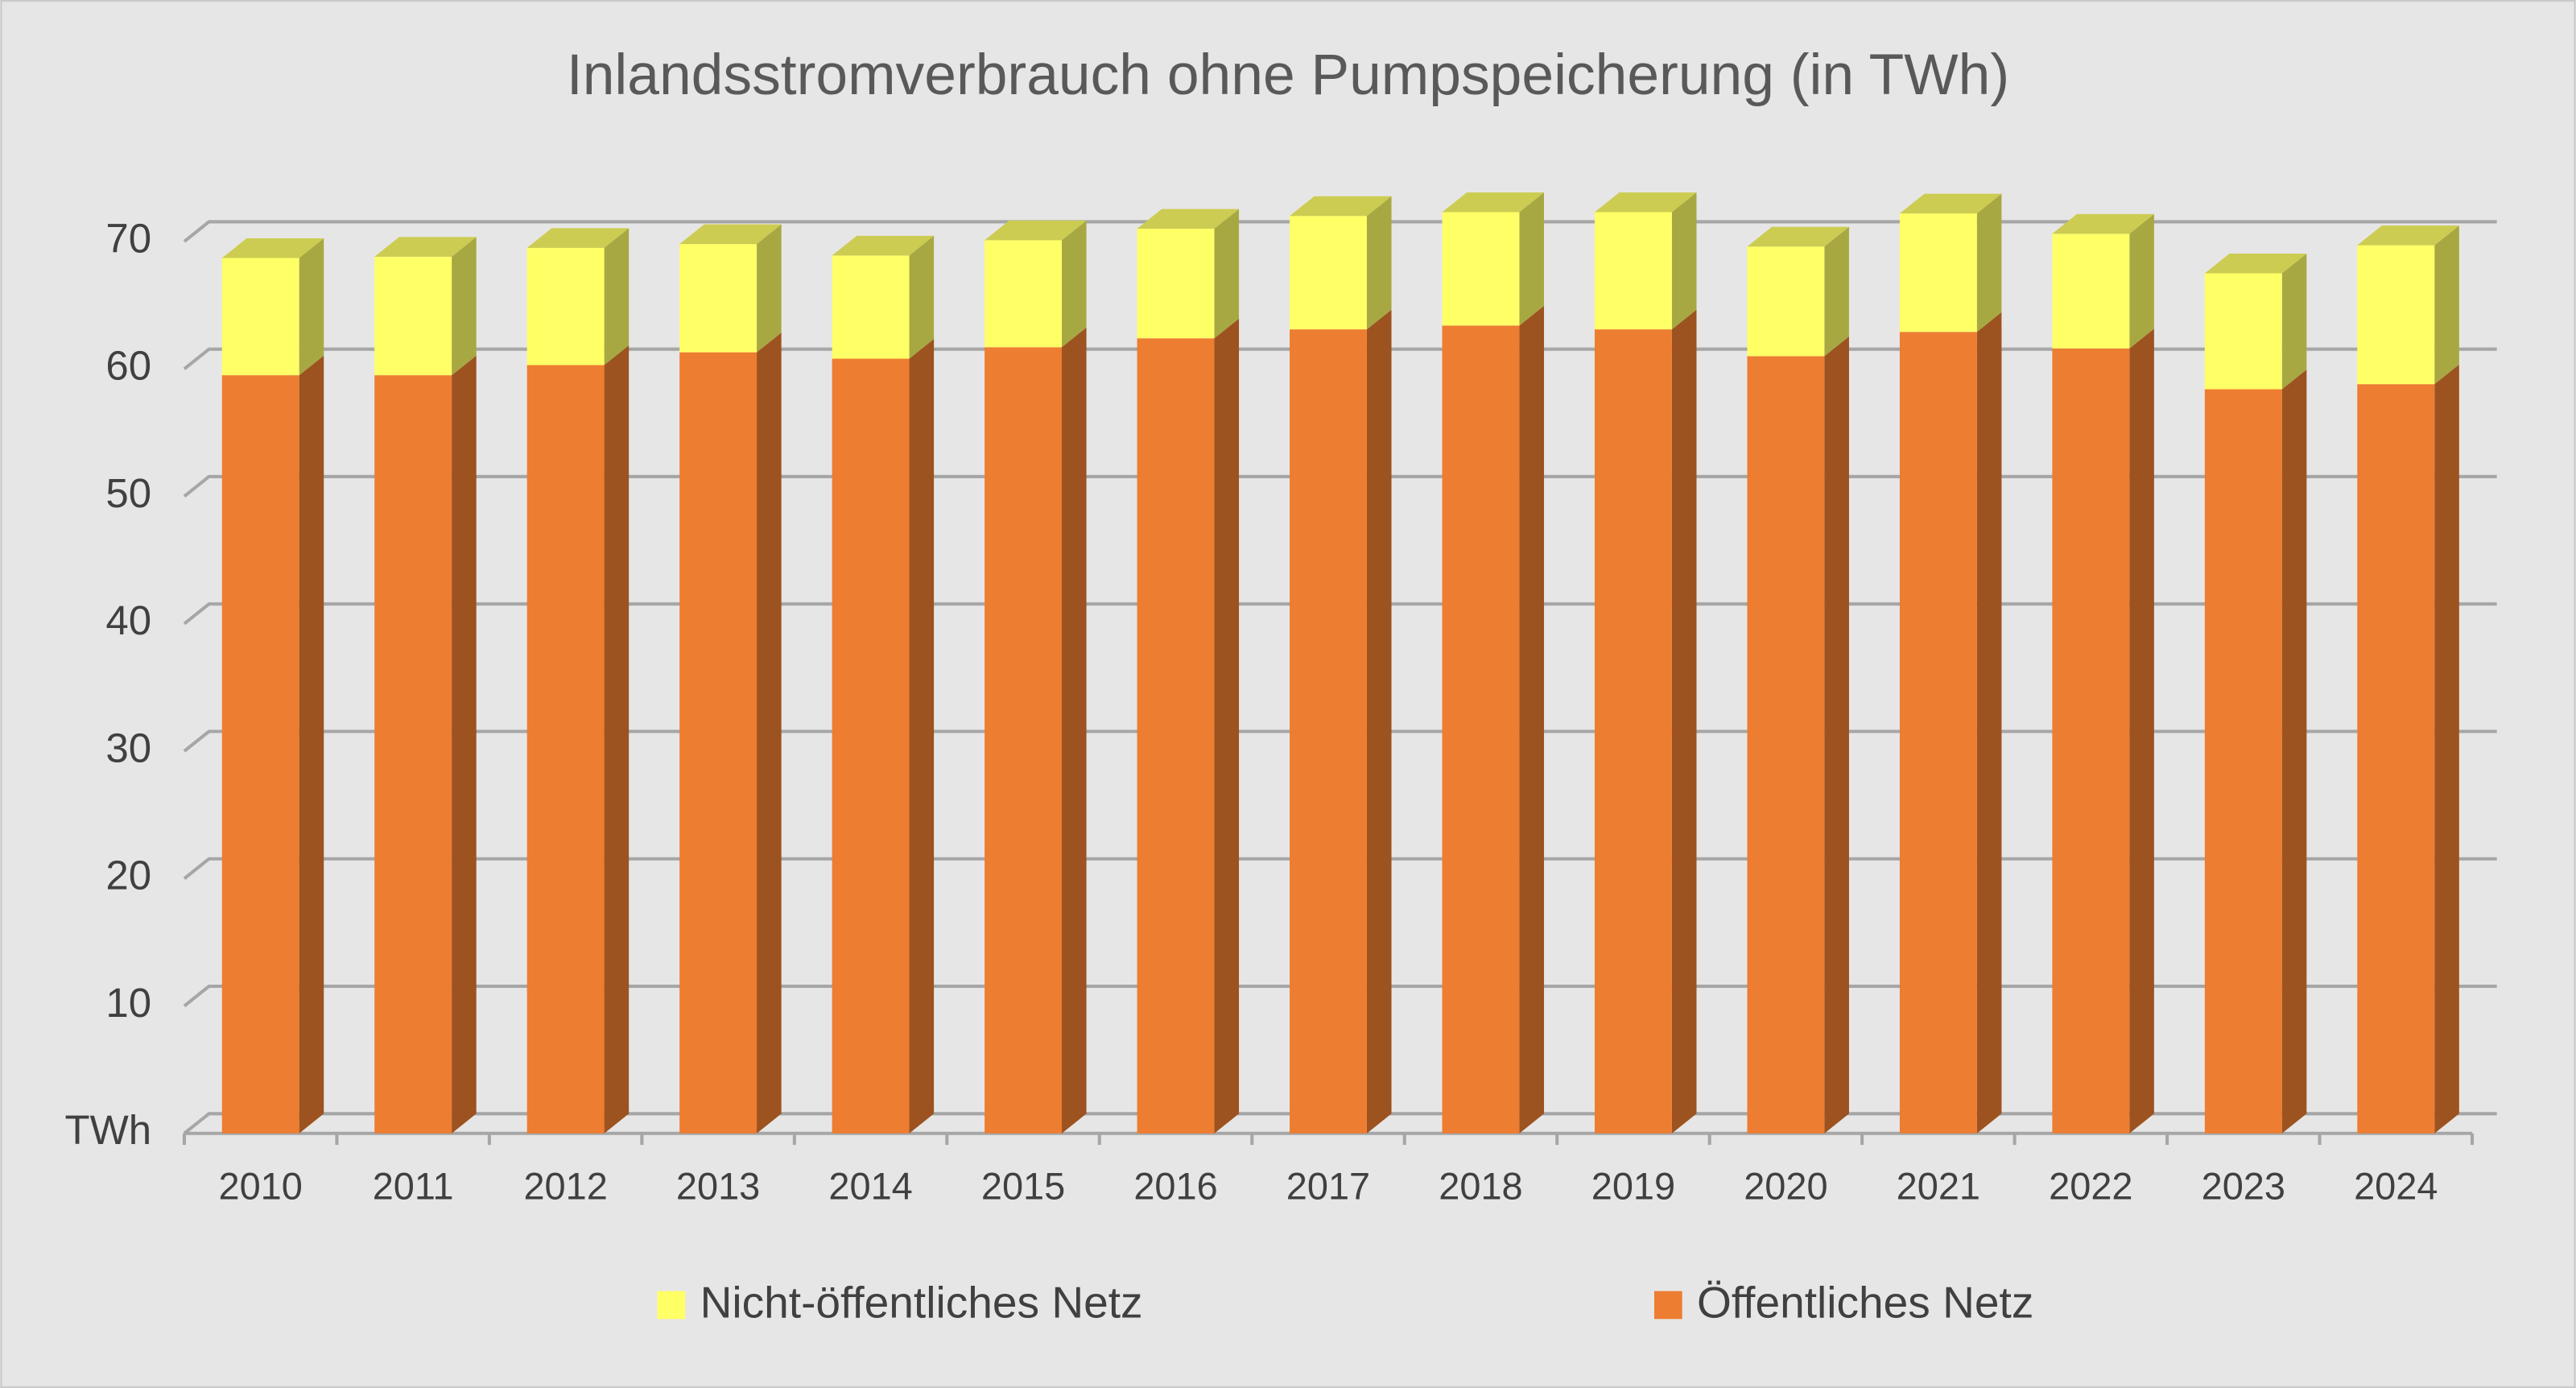 This screenshot has width=2576, height=1388. What do you see at coordinates (128, 875) in the screenshot?
I see `y-tick-label: 20` at bounding box center [128, 875].